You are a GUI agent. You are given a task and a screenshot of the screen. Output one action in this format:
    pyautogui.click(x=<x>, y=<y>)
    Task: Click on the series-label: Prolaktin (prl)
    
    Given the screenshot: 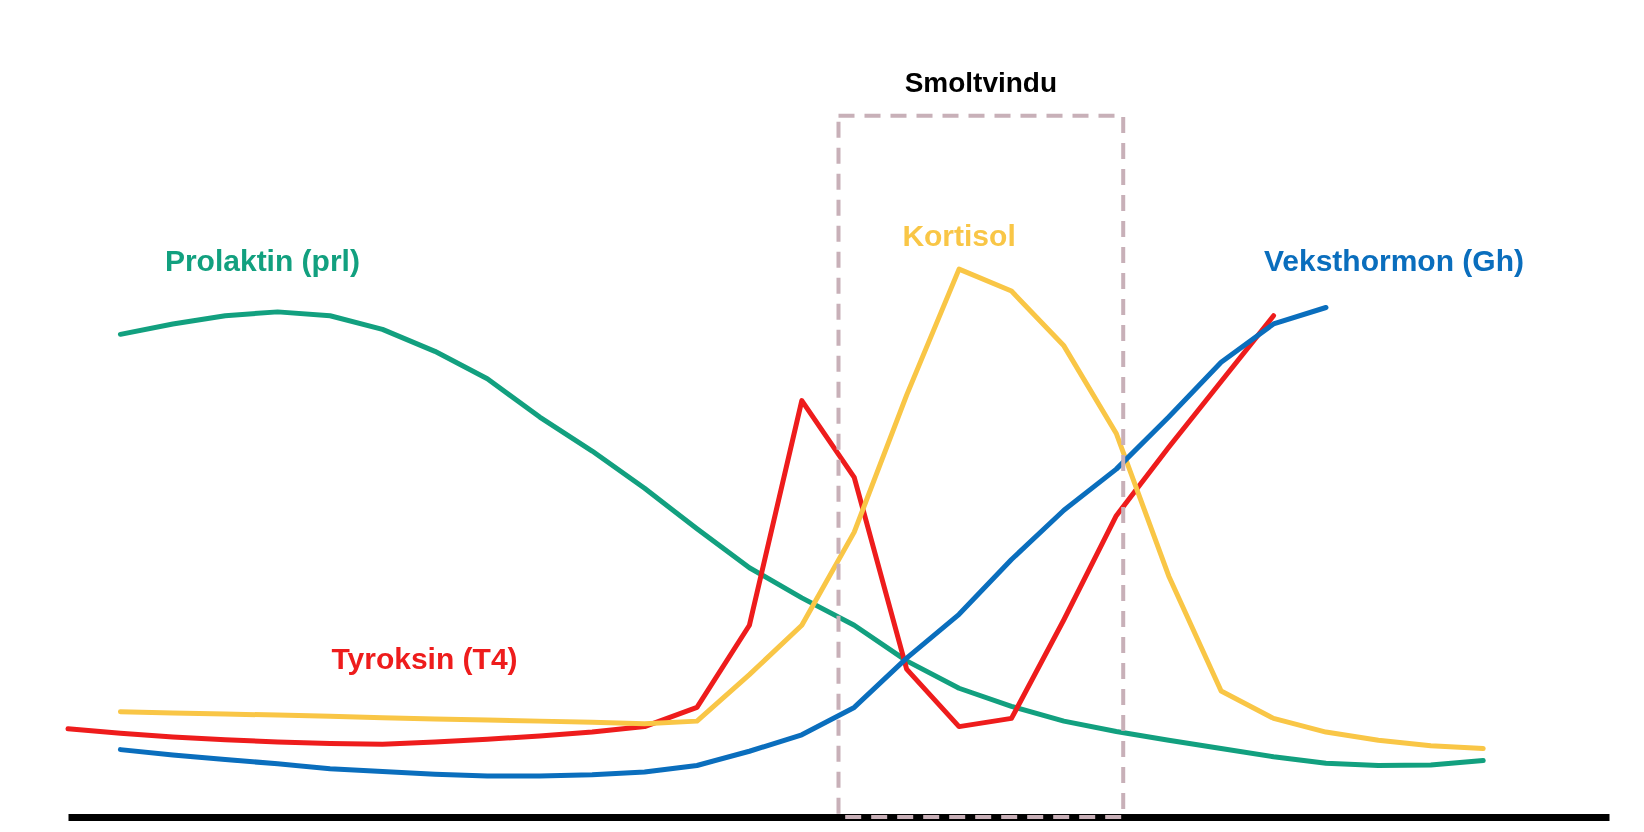 What is the action you would take?
    pyautogui.click(x=262, y=261)
    